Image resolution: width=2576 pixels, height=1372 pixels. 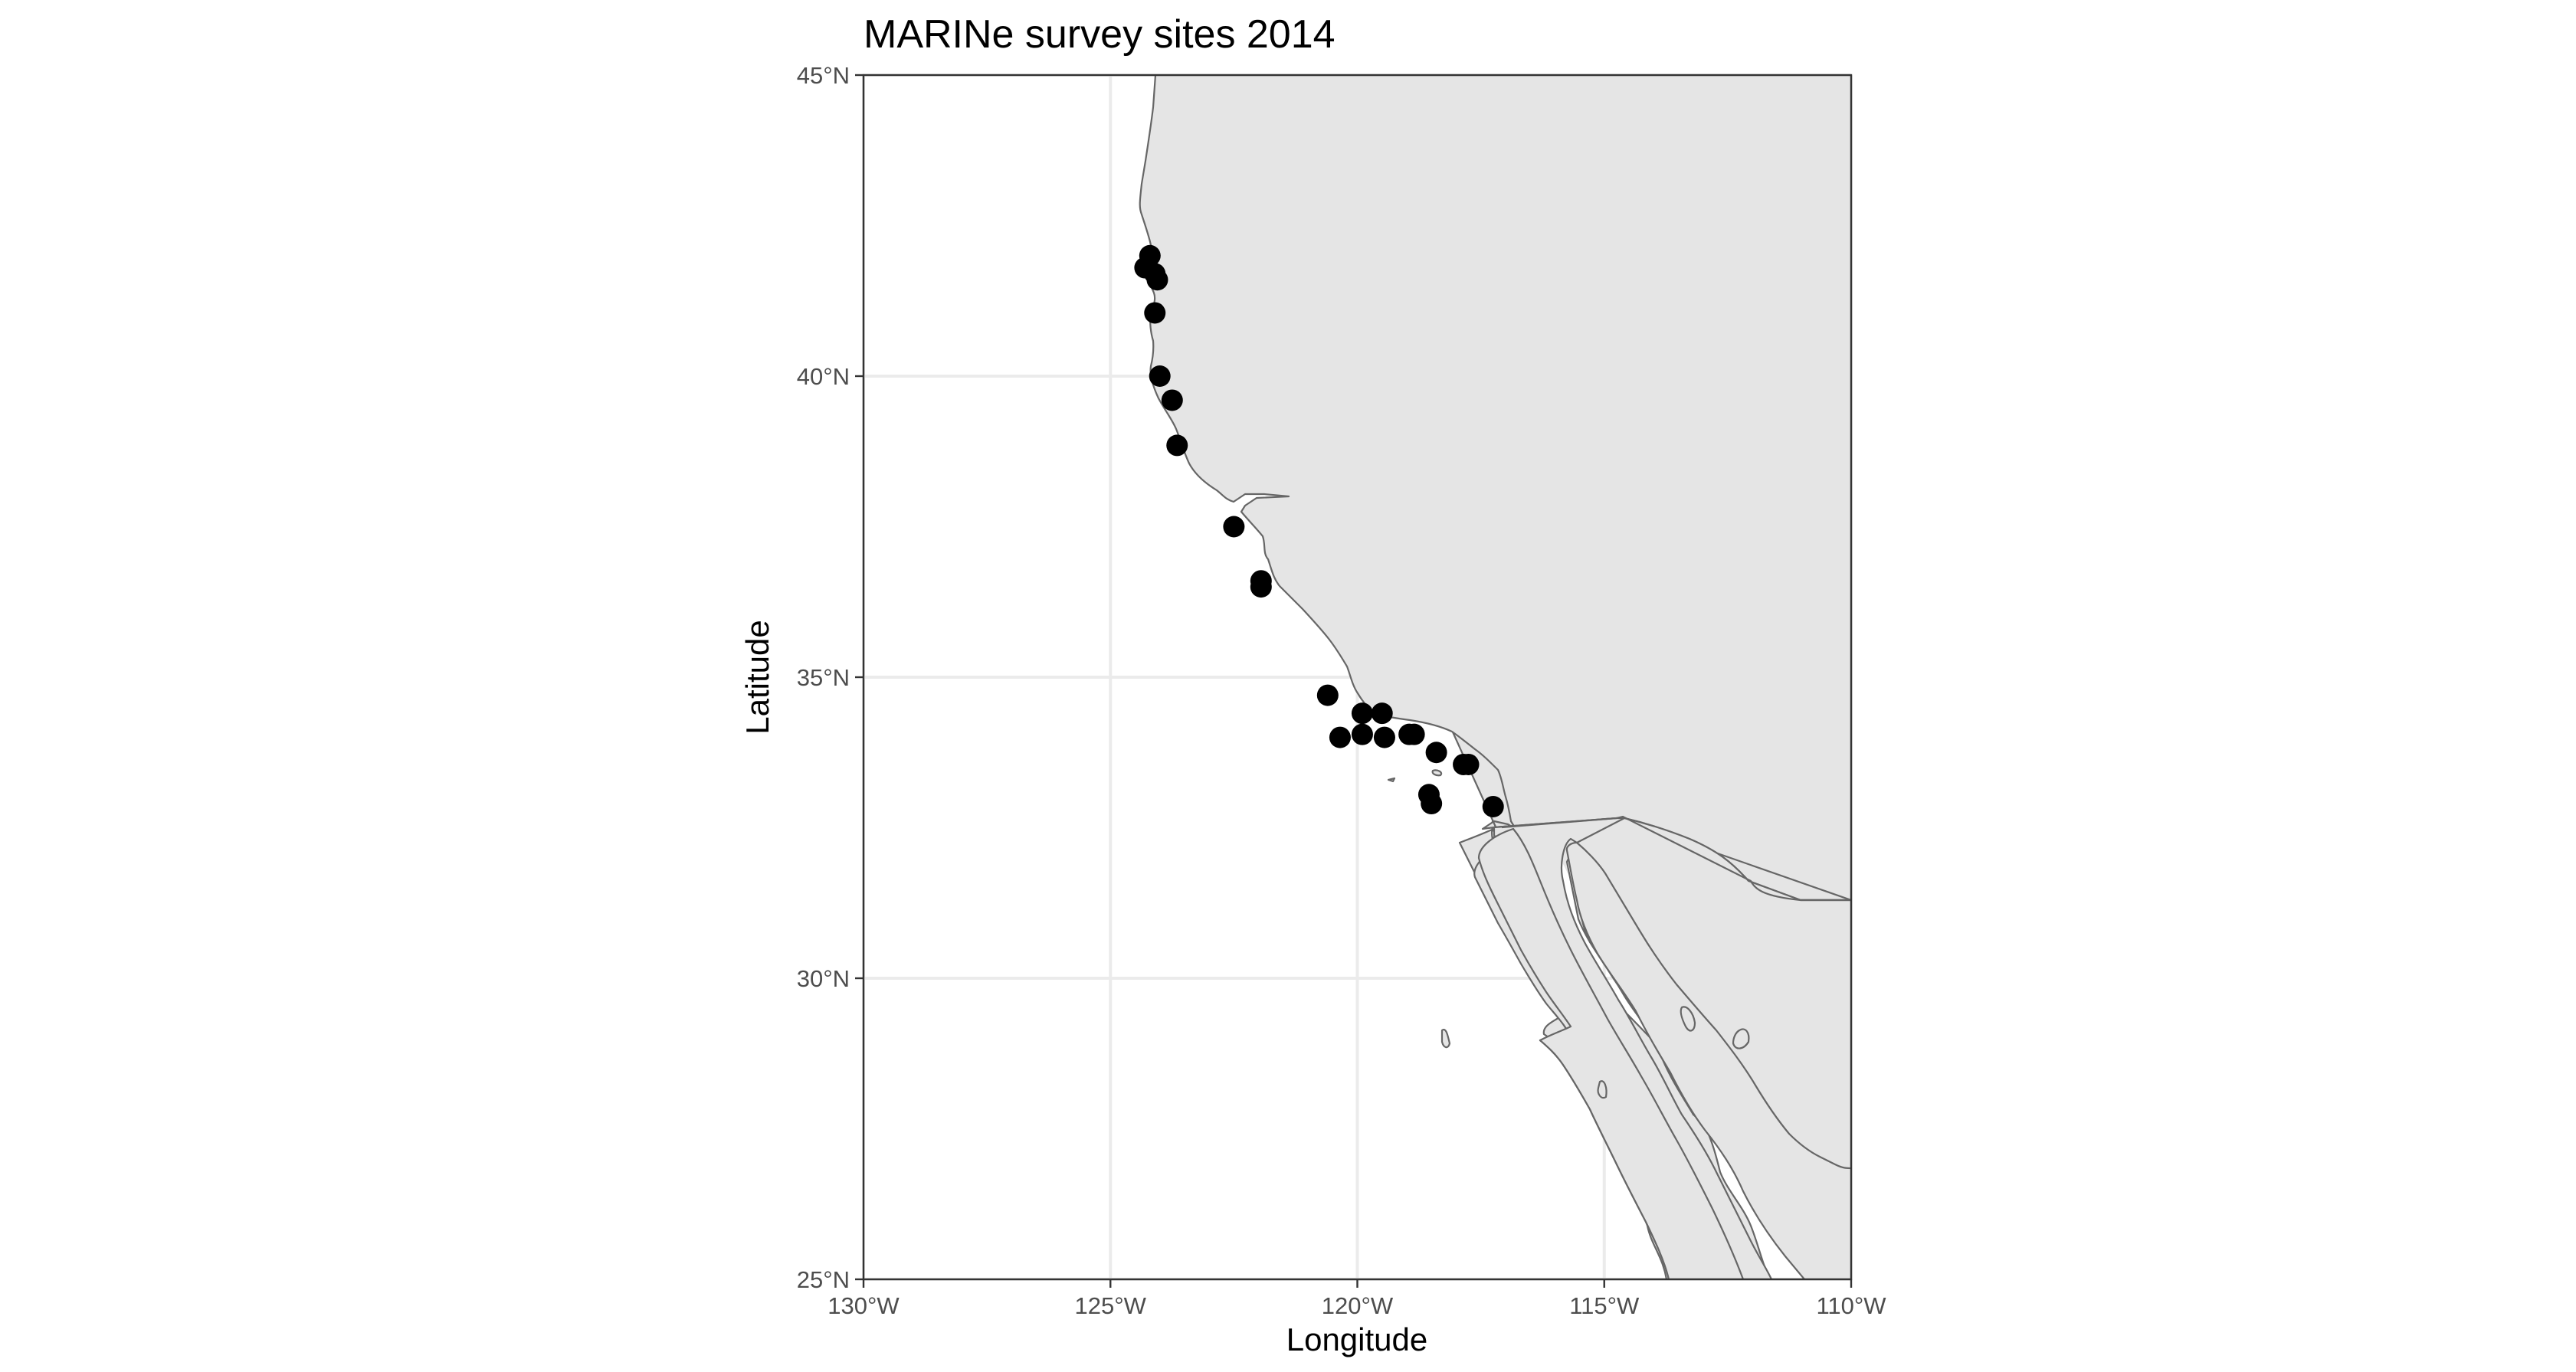 What do you see at coordinates (823, 1280) in the screenshot?
I see `y-tick-label-0: 25°N` at bounding box center [823, 1280].